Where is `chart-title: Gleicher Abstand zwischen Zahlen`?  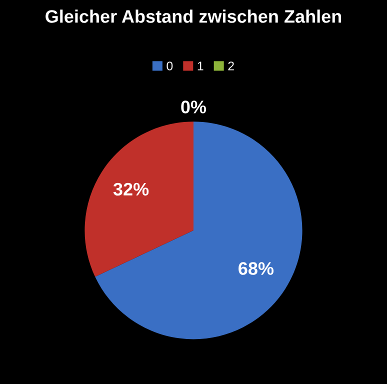
chart-title: Gleicher Abstand zwischen Zahlen is located at coordinates (194, 16).